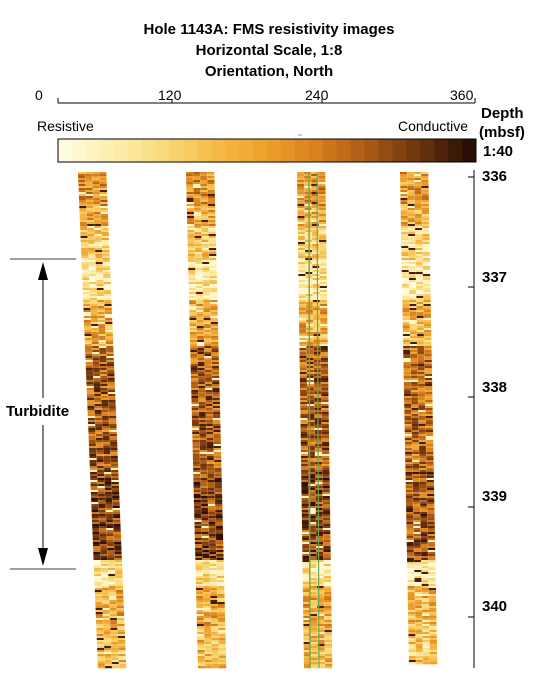 This screenshot has height=684, width=538. I want to click on arrow-down-icon, so click(43, 557).